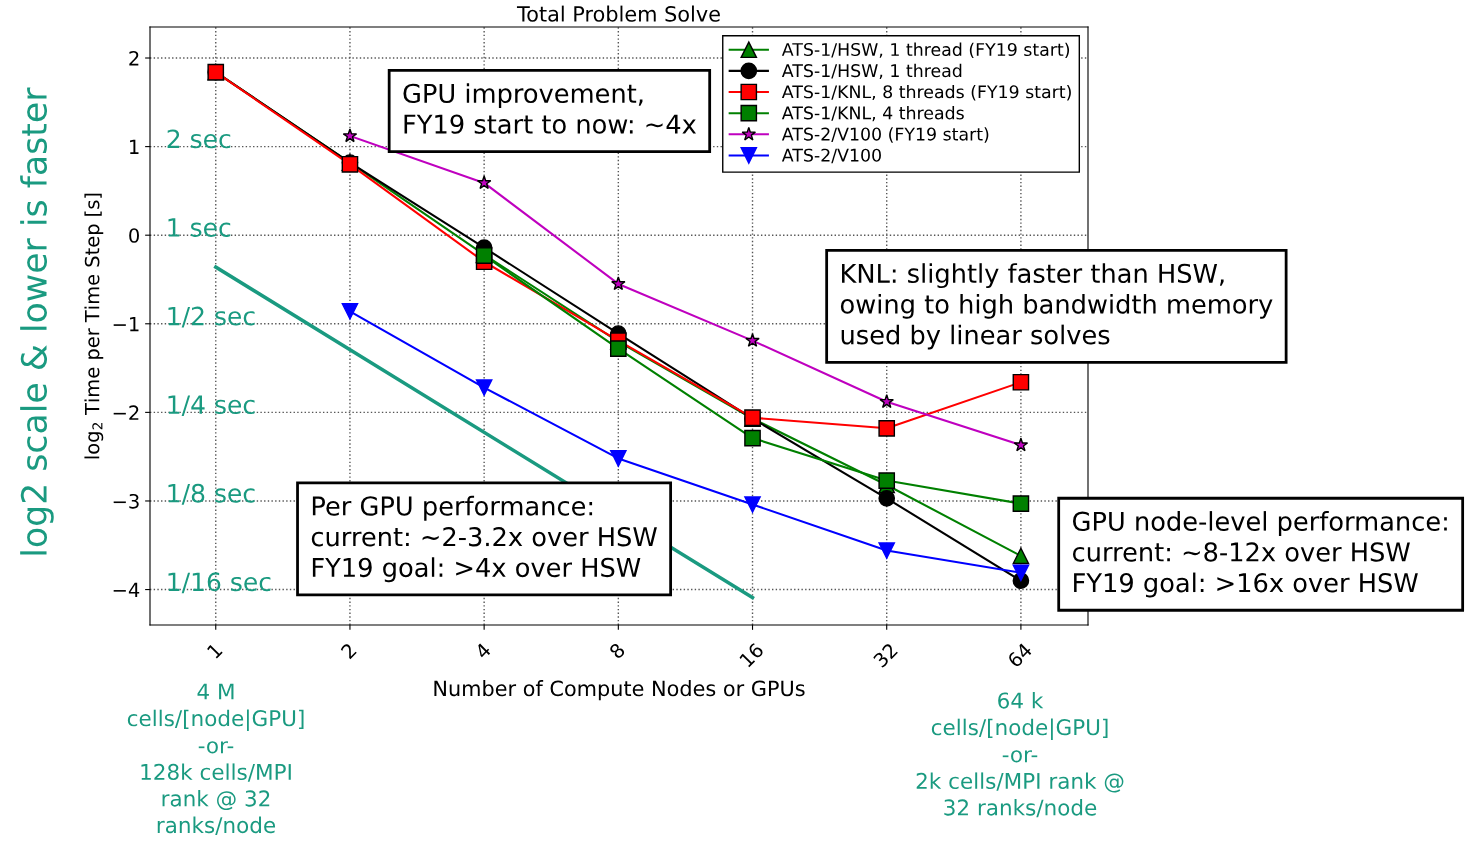  What do you see at coordinates (126, 589) in the screenshot?
I see `y-tick-label: −4` at bounding box center [126, 589].